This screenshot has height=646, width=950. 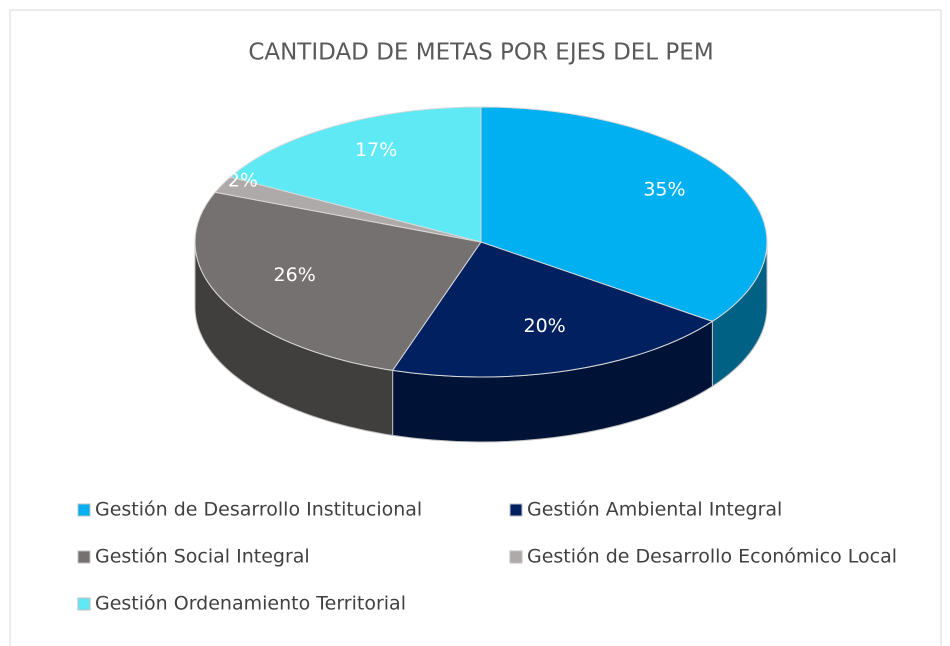 What do you see at coordinates (250, 604) in the screenshot?
I see `legend-label: Gestión Ordenamiento Territorial` at bounding box center [250, 604].